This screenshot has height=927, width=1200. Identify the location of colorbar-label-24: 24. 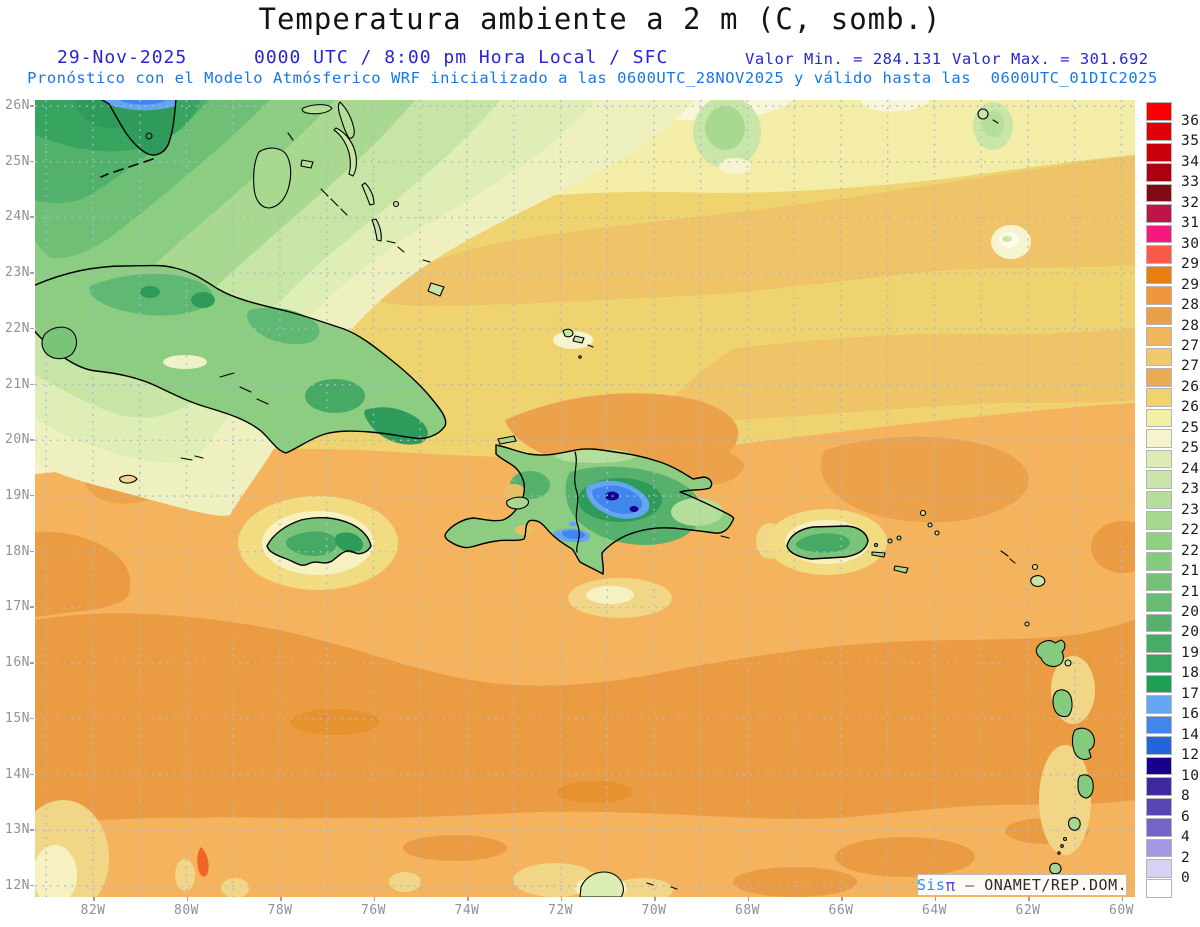
(1190, 468).